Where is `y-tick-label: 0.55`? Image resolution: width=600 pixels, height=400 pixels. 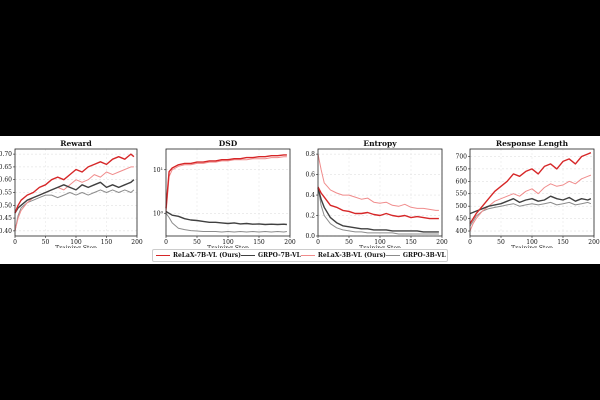
y-tick-label: 0.55 is located at coordinates (6, 193).